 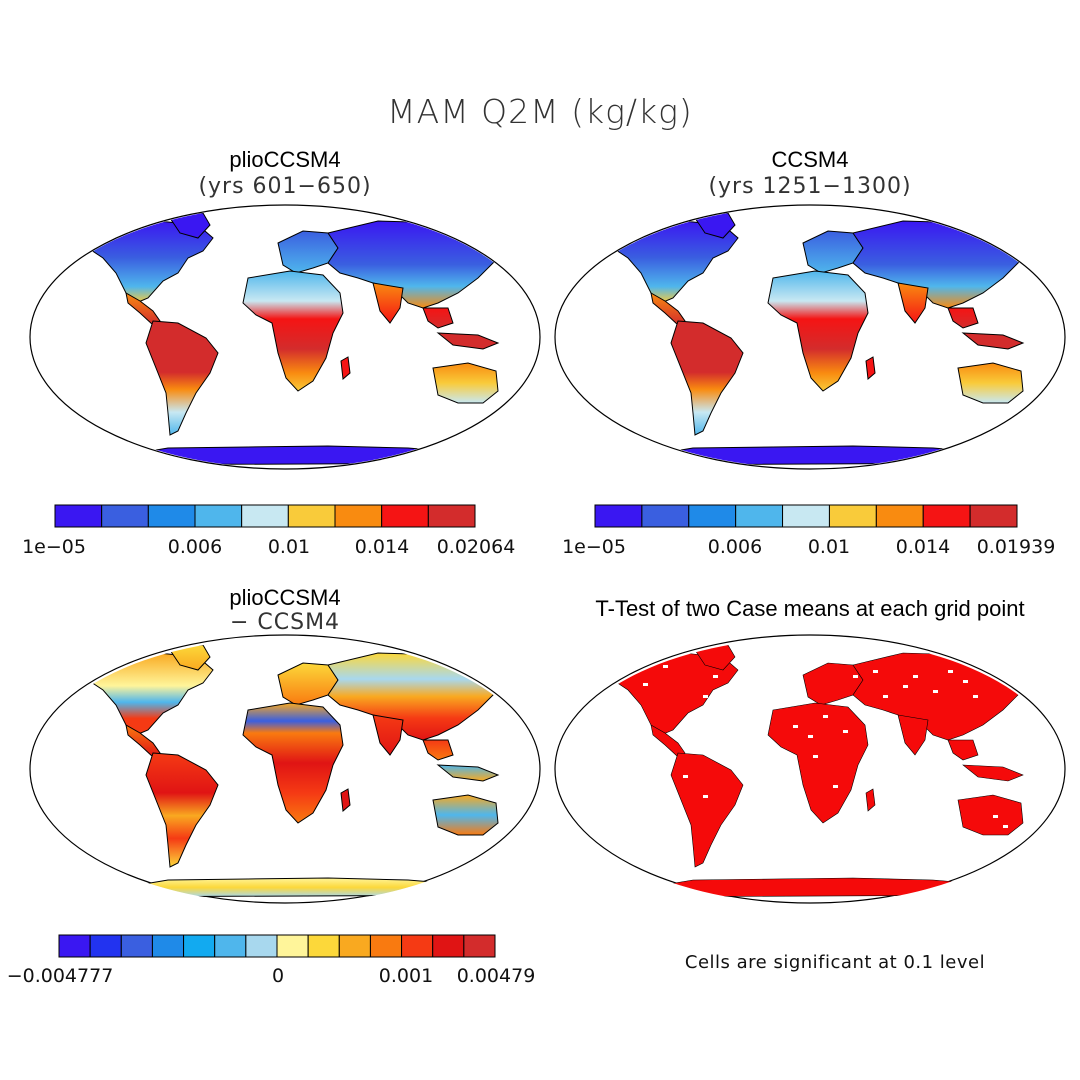 What do you see at coordinates (810, 159) in the screenshot?
I see `panel-2-title: CCSM4` at bounding box center [810, 159].